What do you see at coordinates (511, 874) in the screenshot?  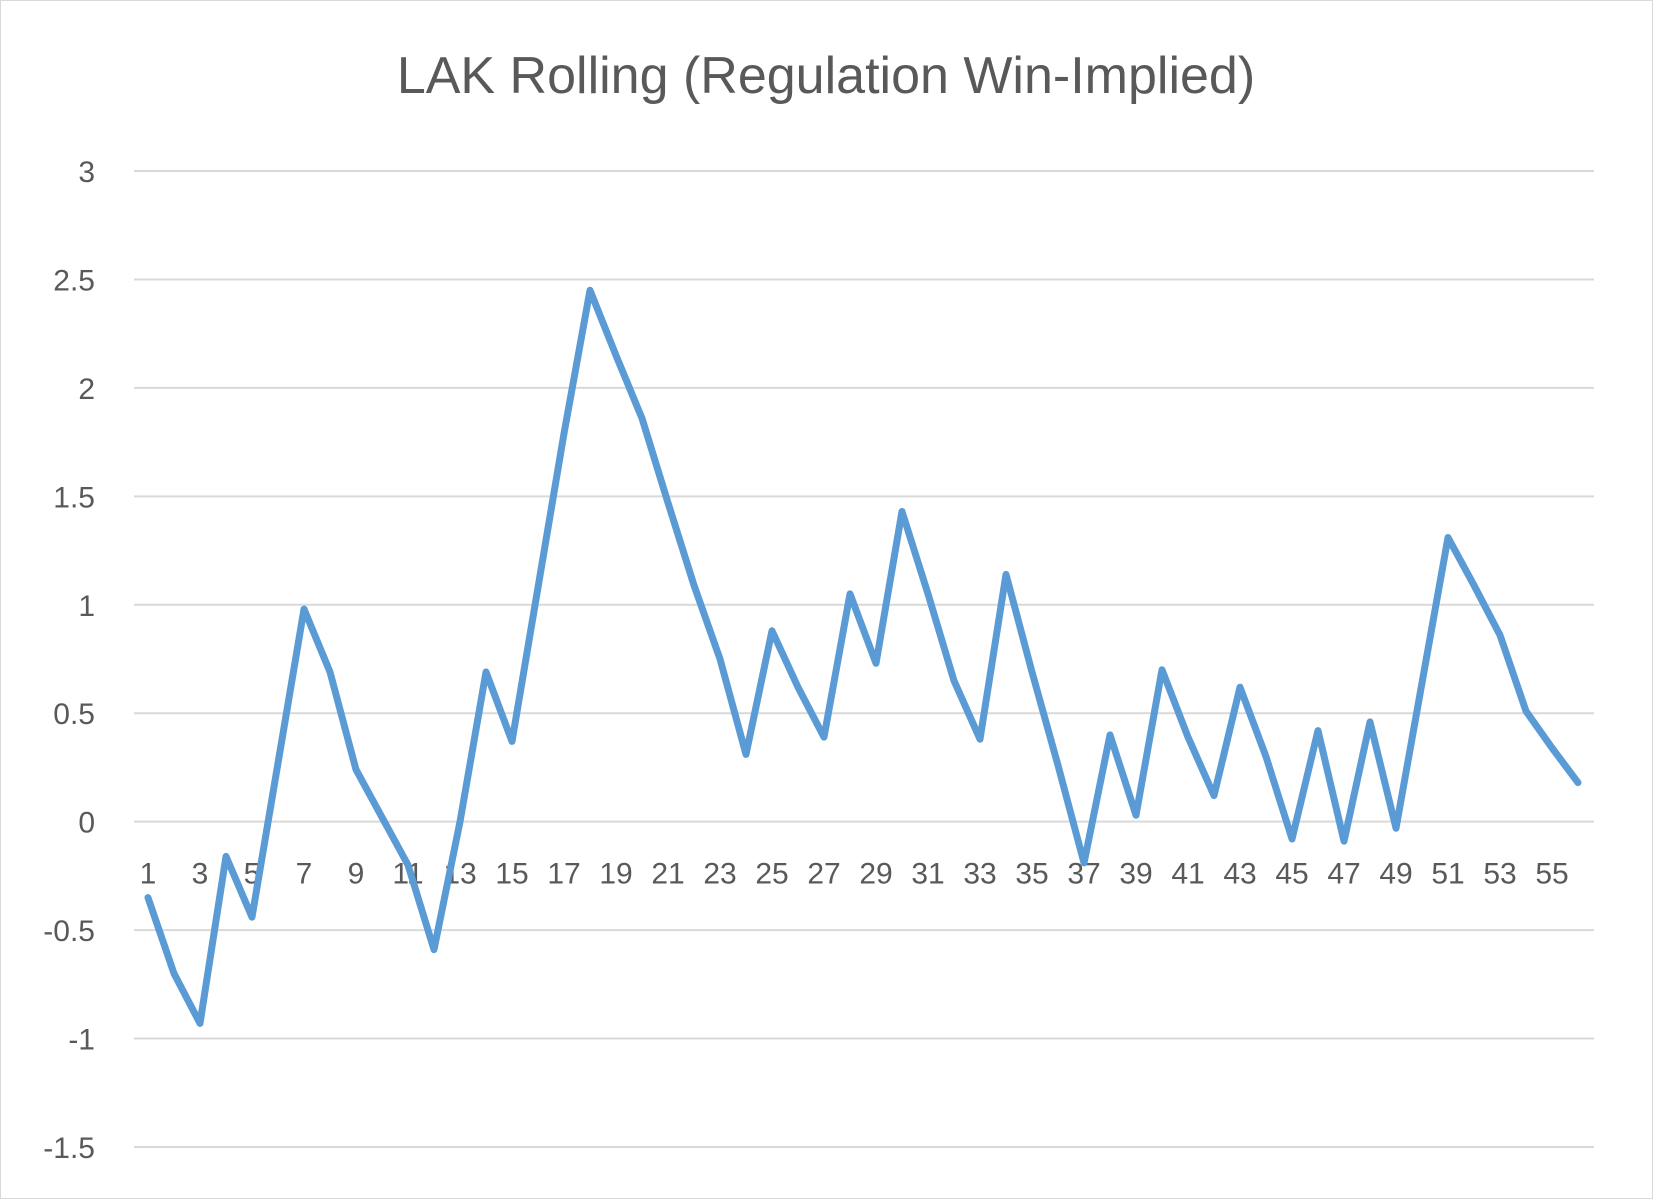 I see `x-tick-label: 15` at bounding box center [511, 874].